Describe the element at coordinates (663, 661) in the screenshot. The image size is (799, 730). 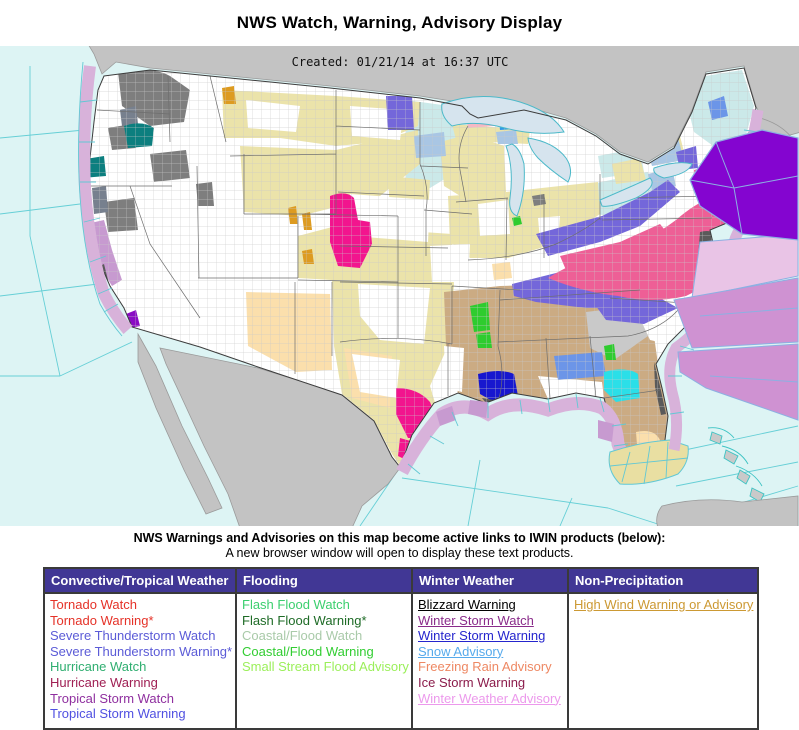
I see `nonprecip-cell: High Wind Warning or Advisory` at that location.